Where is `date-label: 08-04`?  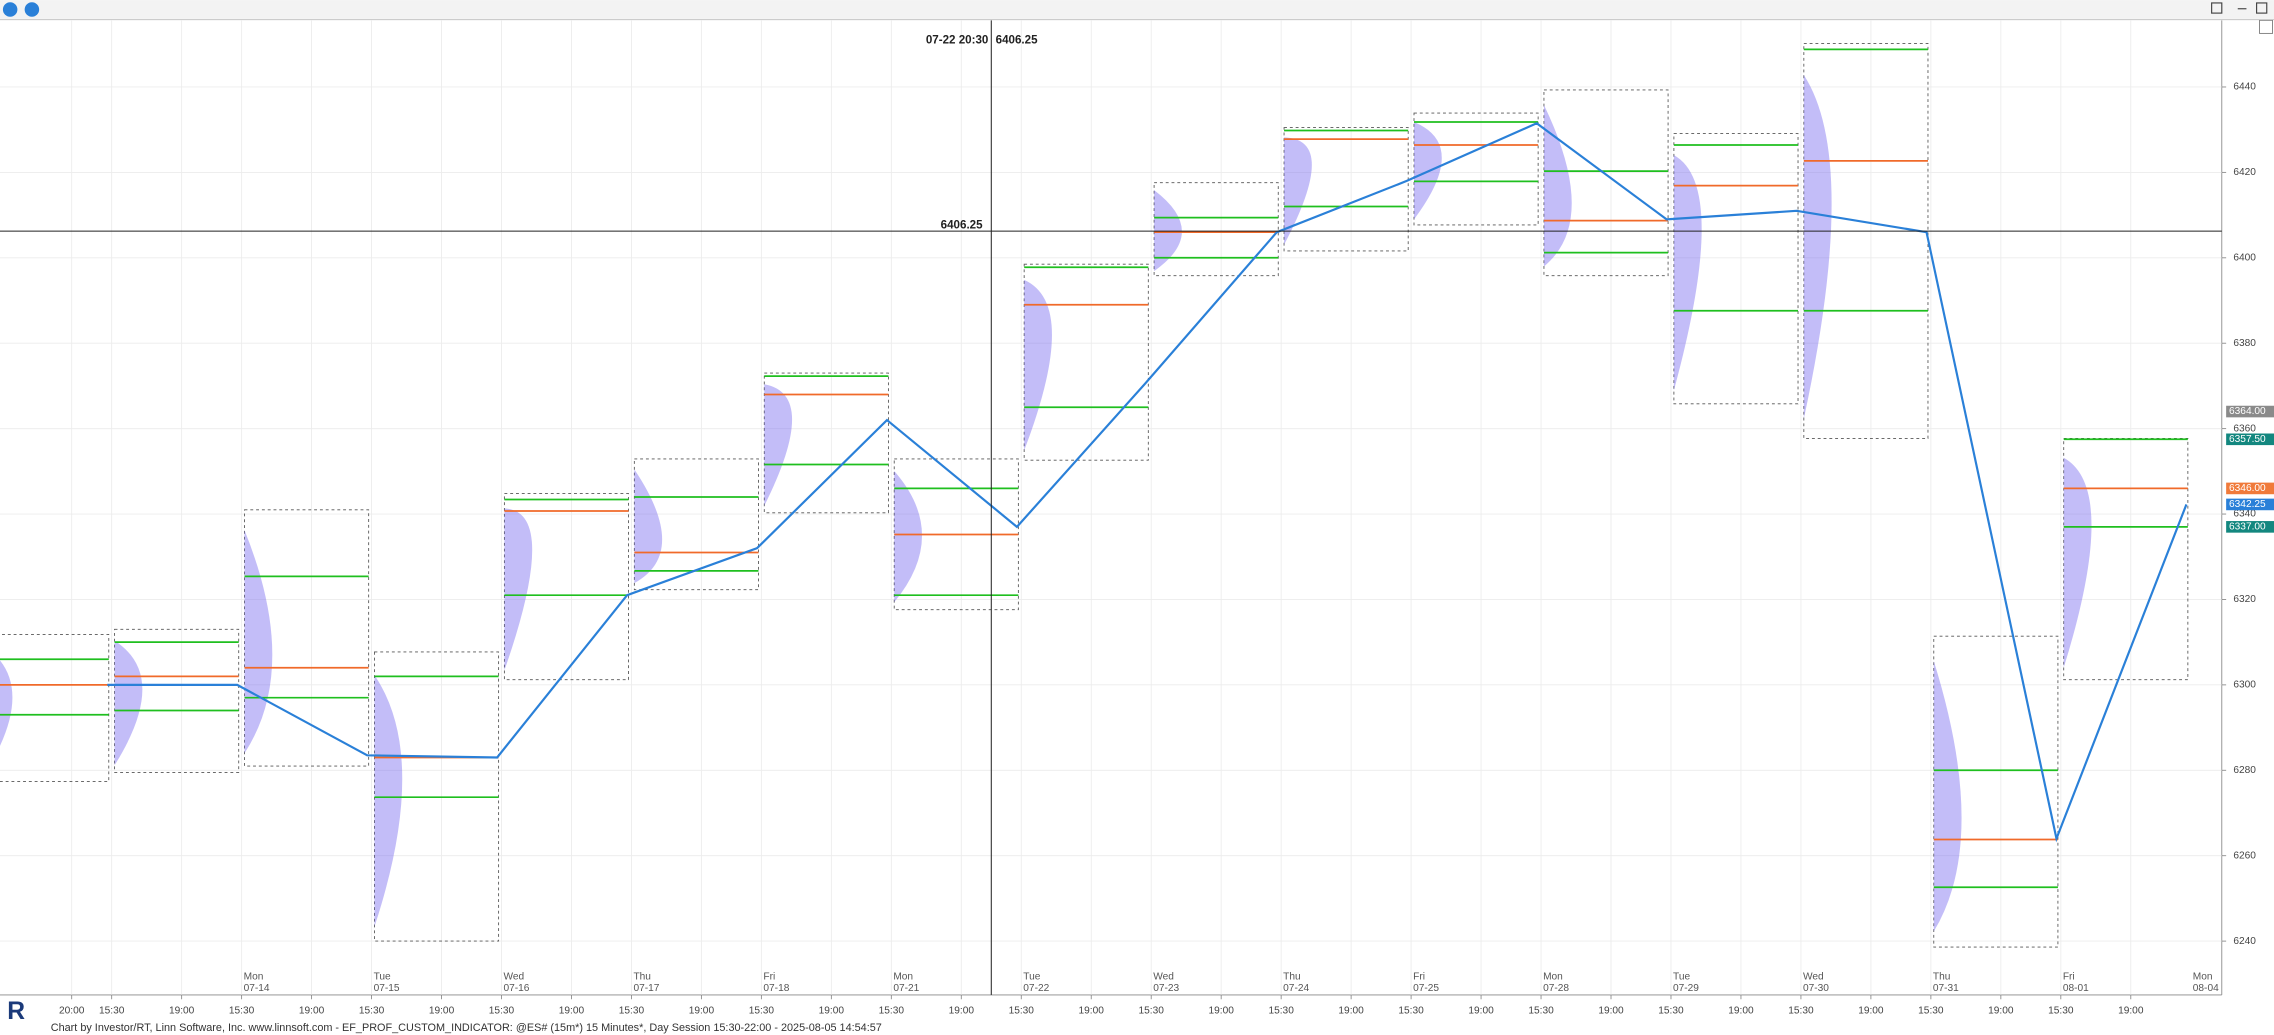 date-label: 08-04 is located at coordinates (2206, 988).